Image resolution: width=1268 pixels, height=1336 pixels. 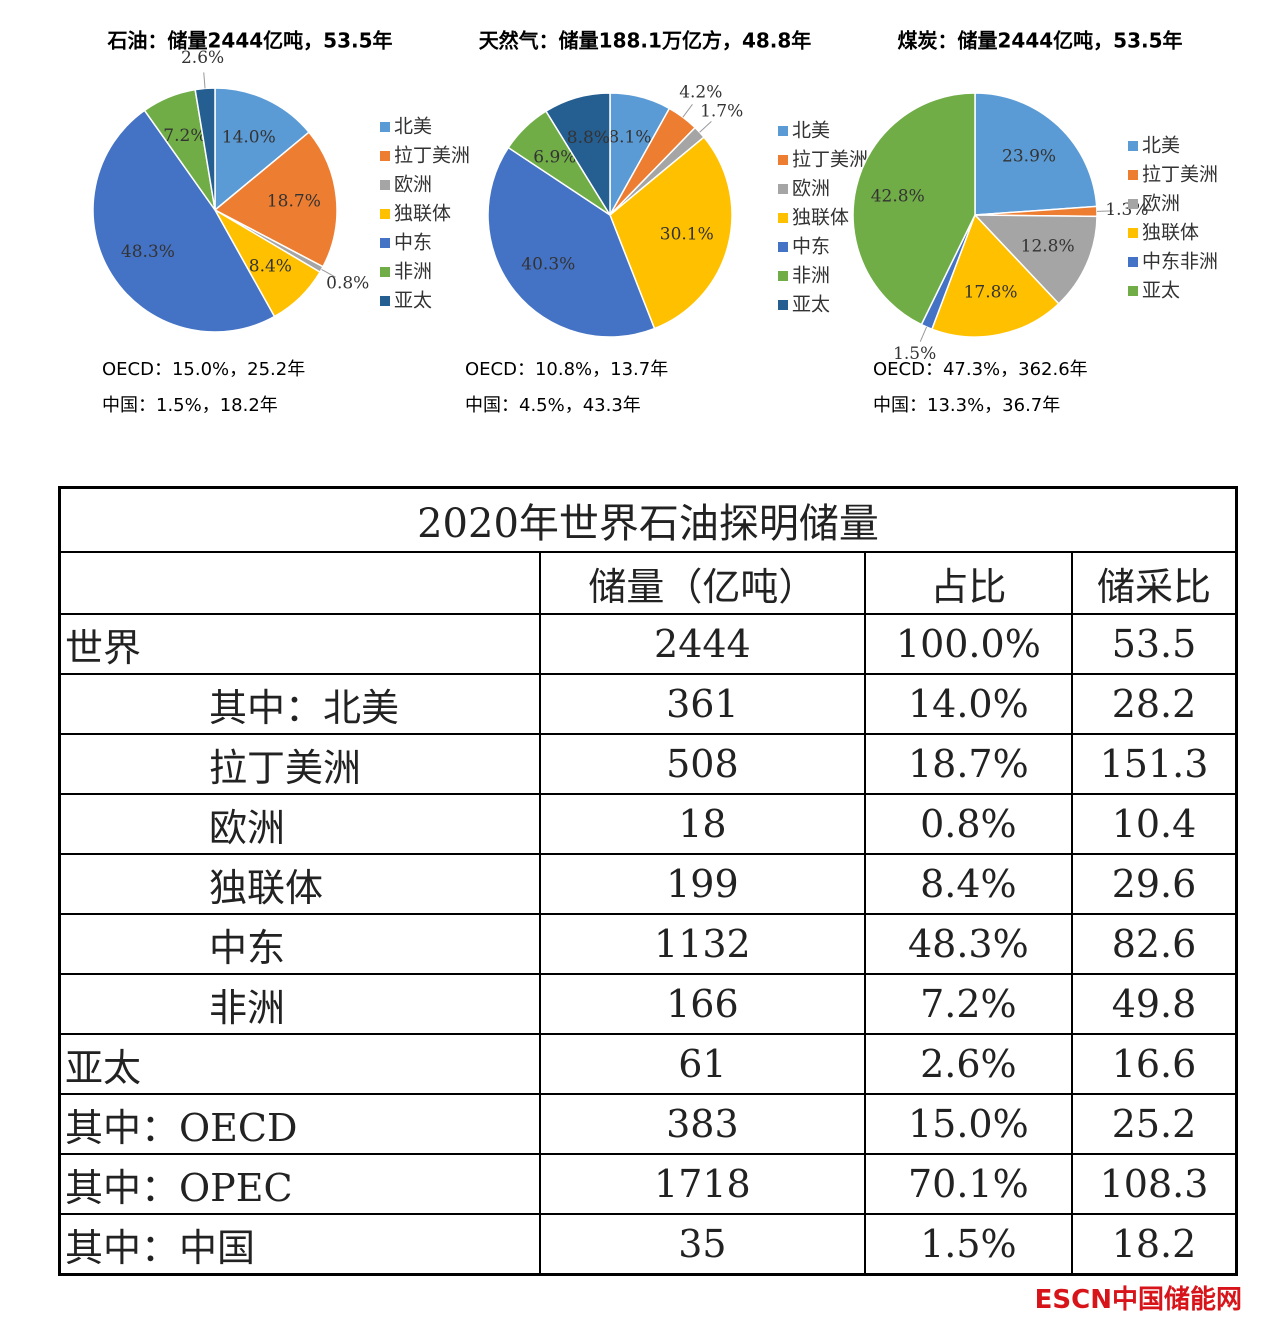 I want to click on data-label: 0.8%, so click(x=347, y=284).